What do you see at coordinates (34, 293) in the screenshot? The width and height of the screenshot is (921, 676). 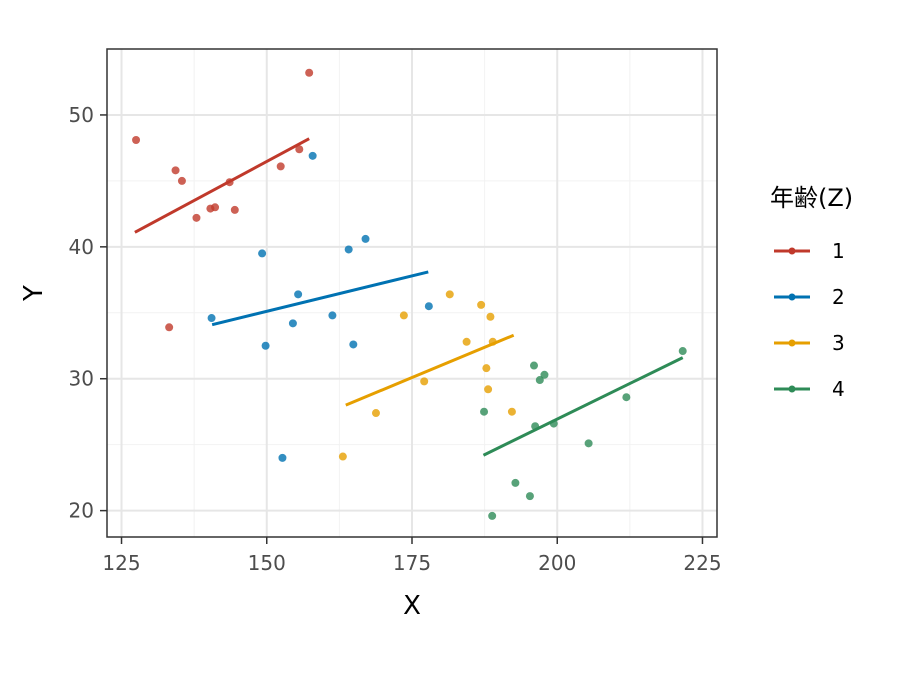 I see `y-axis-title: Y` at bounding box center [34, 293].